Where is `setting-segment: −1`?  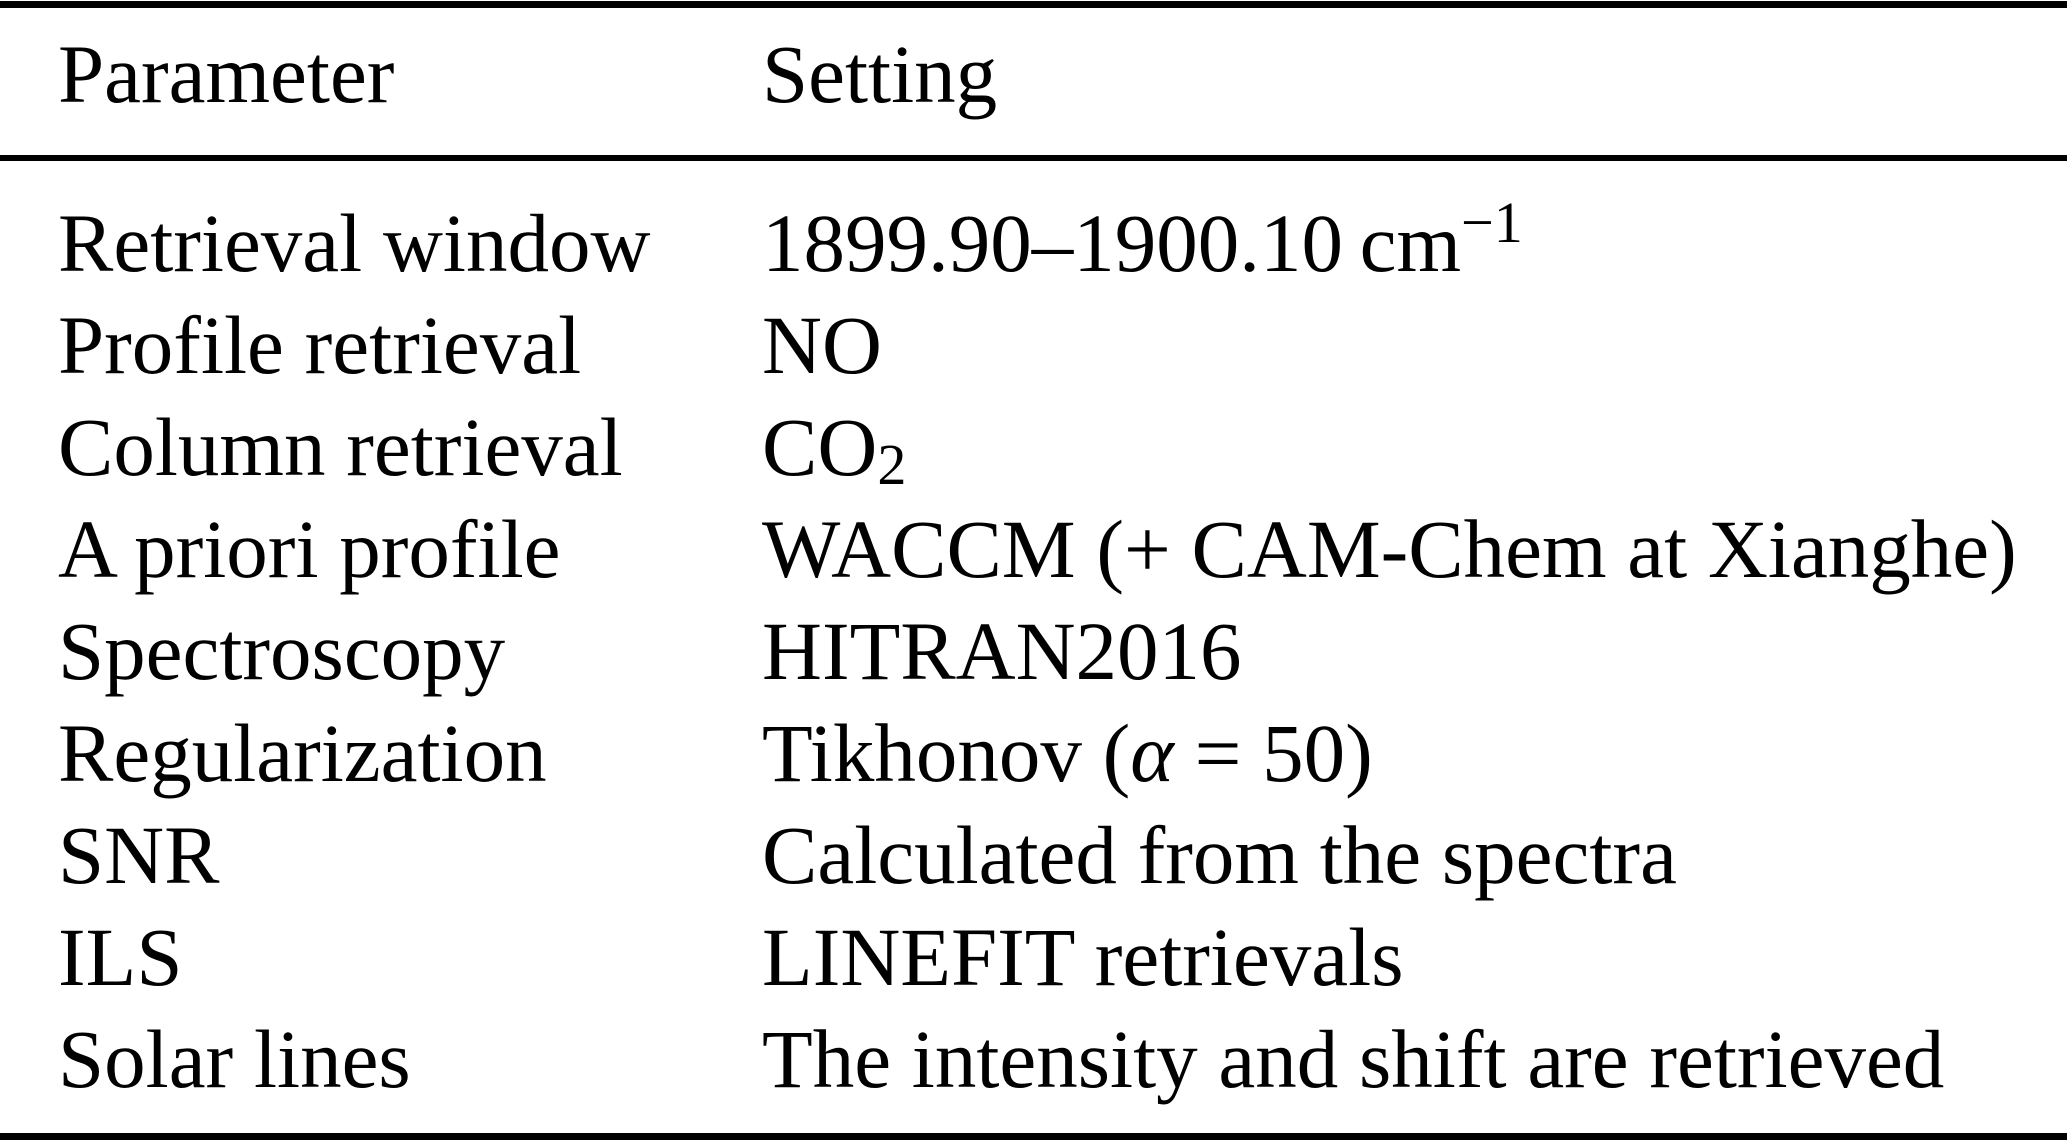 setting-segment: −1 is located at coordinates (1492, 222).